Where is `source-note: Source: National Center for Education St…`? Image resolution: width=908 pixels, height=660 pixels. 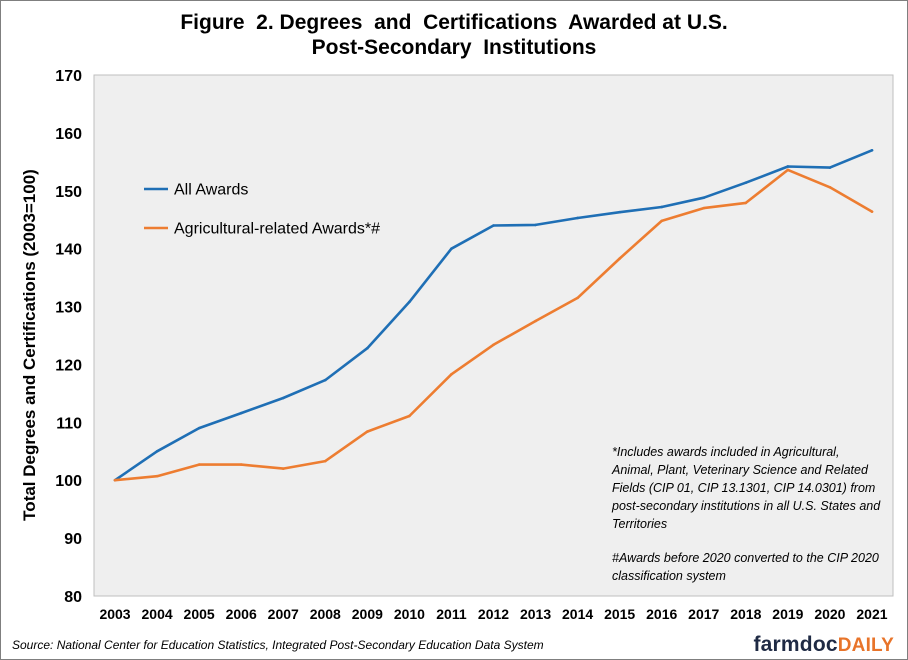
source-note: Source: National Center for Education St… is located at coordinates (278, 645).